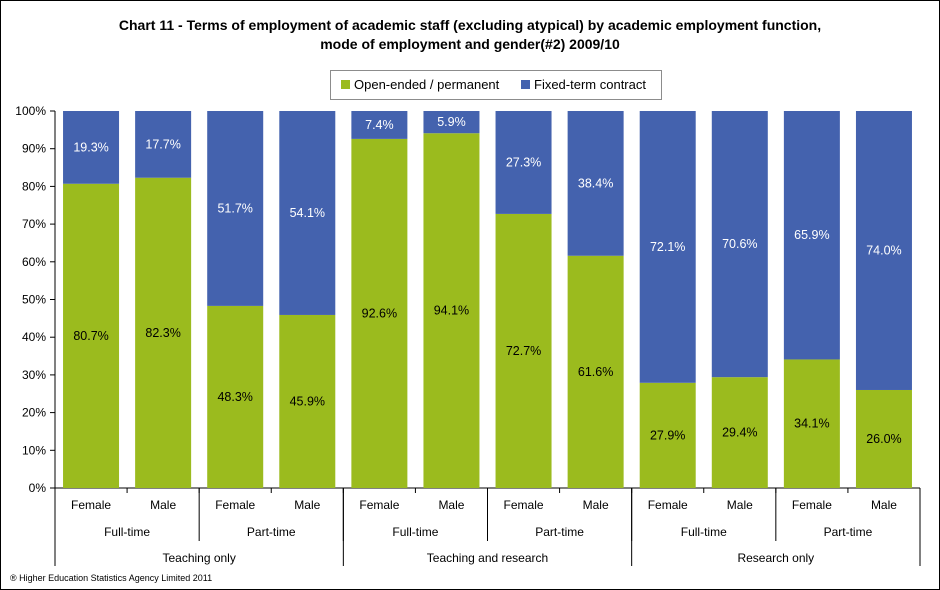  Describe the element at coordinates (34, 413) in the screenshot. I see `y-tick-label: 20%` at that location.